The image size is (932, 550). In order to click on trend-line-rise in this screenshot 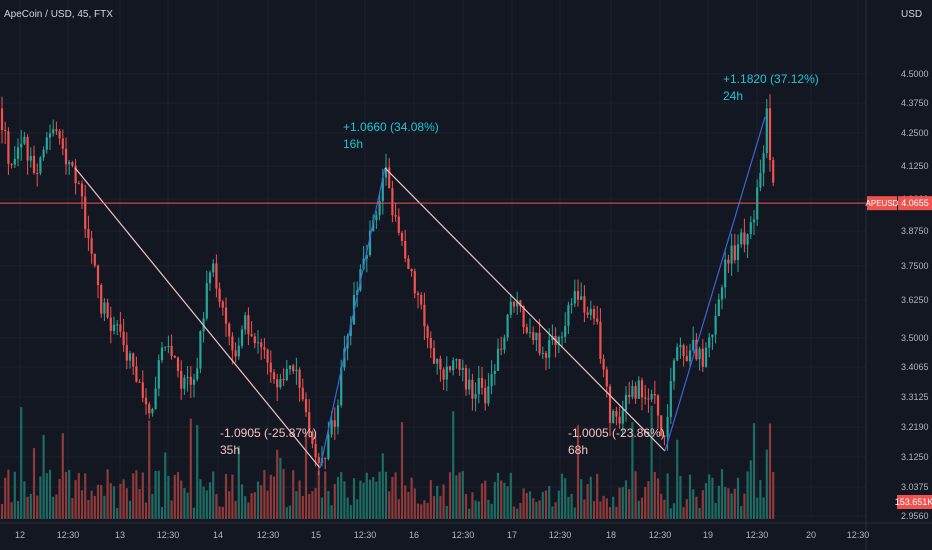, I will do `click(352, 318)`.